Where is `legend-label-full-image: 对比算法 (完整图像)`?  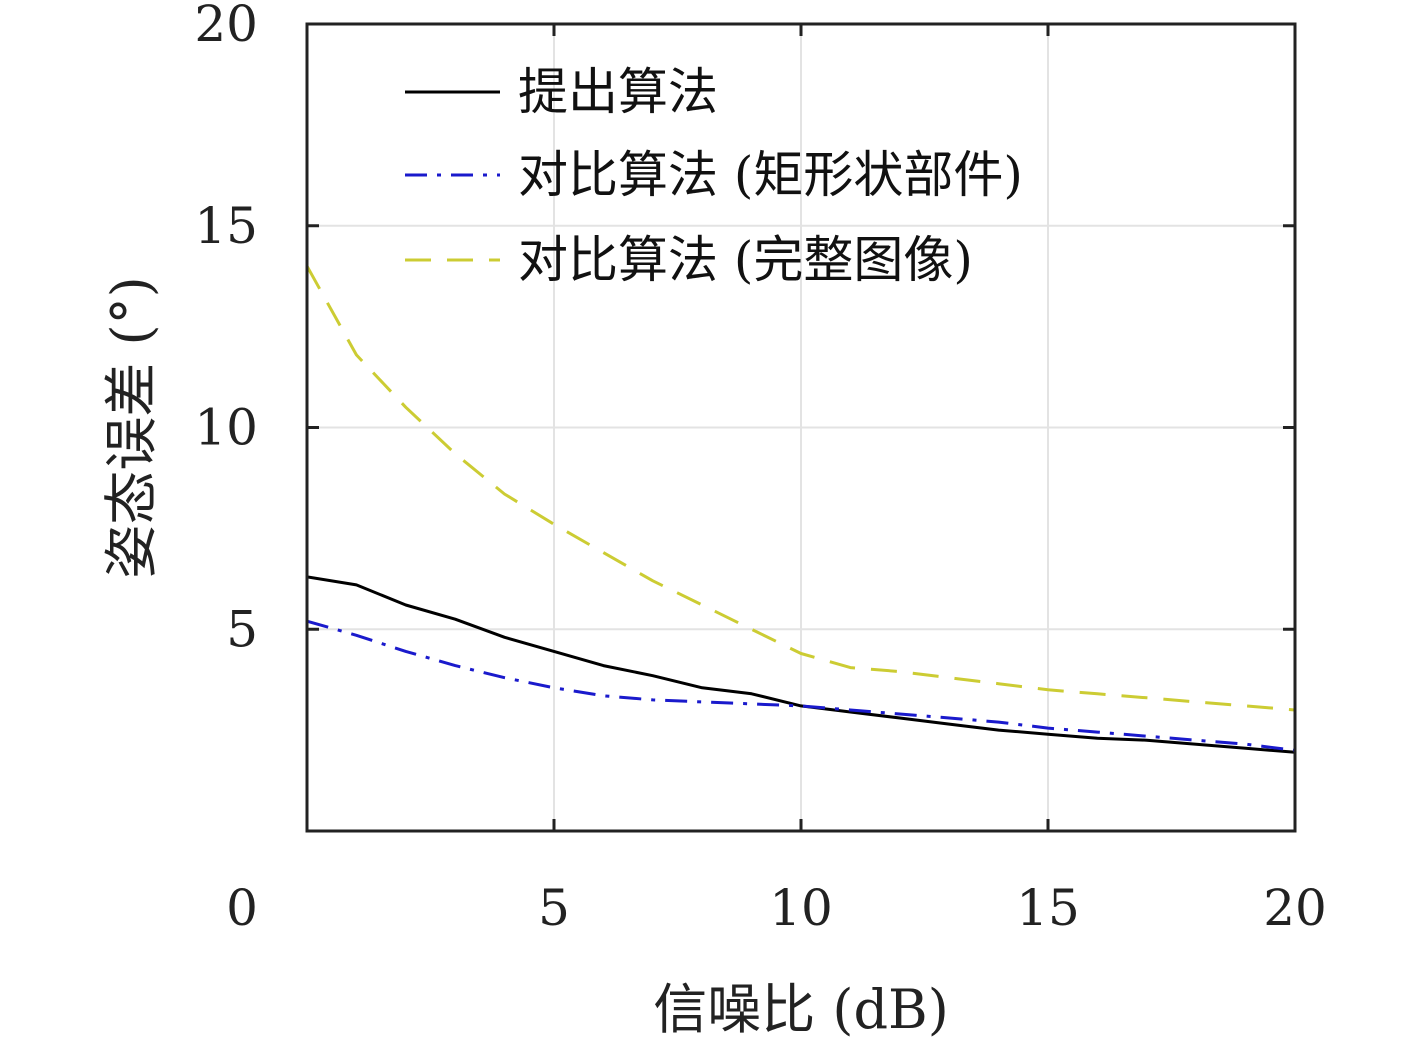
legend-label-full-image: 对比算法 (完整图像) is located at coordinates (745, 260).